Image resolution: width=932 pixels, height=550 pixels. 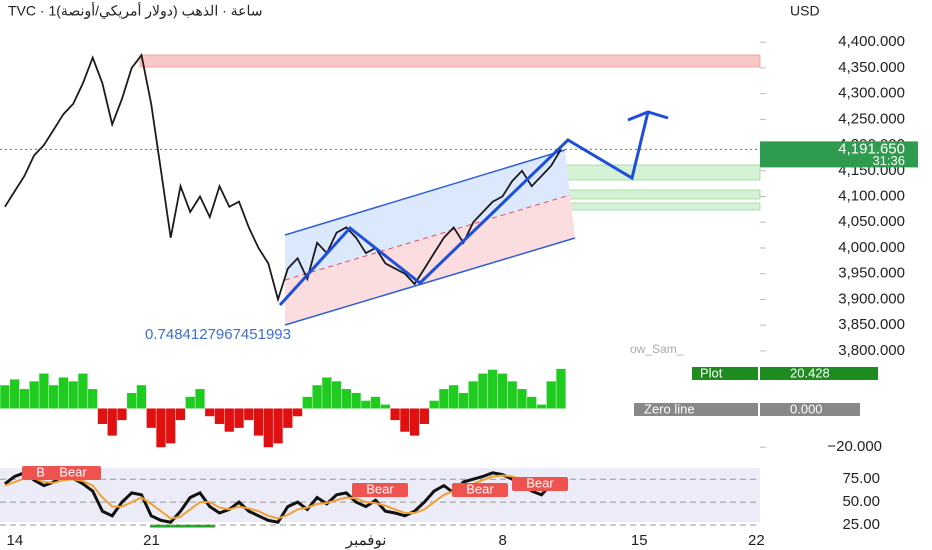 What do you see at coordinates (854, 446) in the screenshot?
I see `y-tick-label: −20.000` at bounding box center [854, 446].